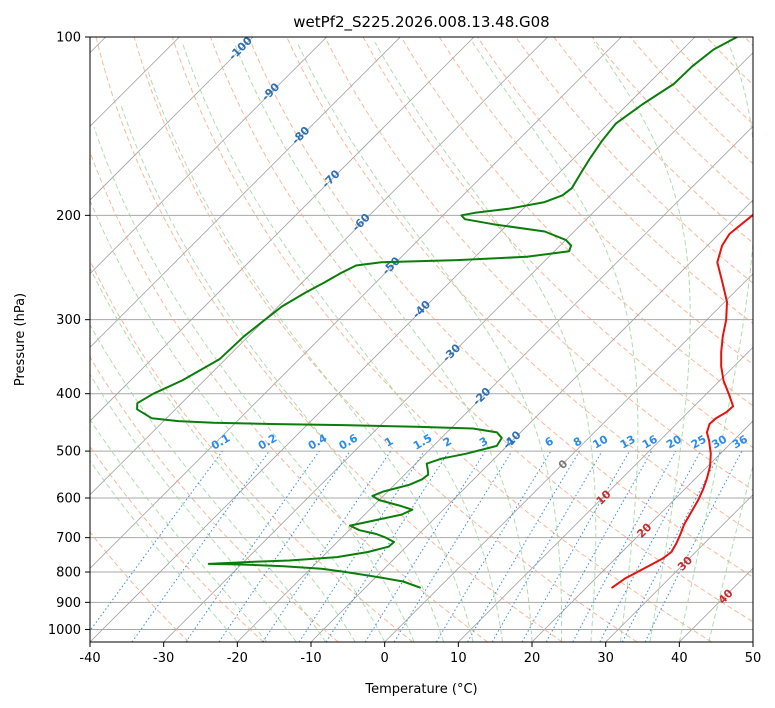 The image size is (775, 708). What do you see at coordinates (220, 442) in the screenshot?
I see `mixing-ratio-label: 0.1` at bounding box center [220, 442].